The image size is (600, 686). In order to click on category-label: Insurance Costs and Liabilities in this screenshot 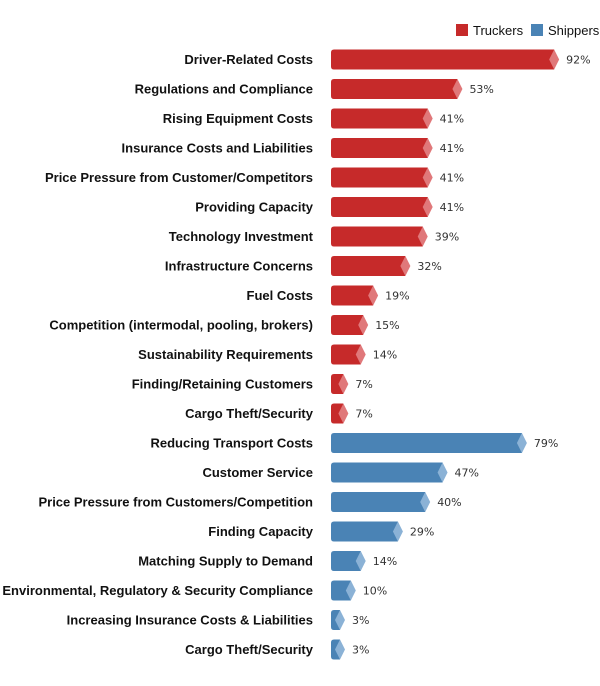, I will do `click(217, 148)`.